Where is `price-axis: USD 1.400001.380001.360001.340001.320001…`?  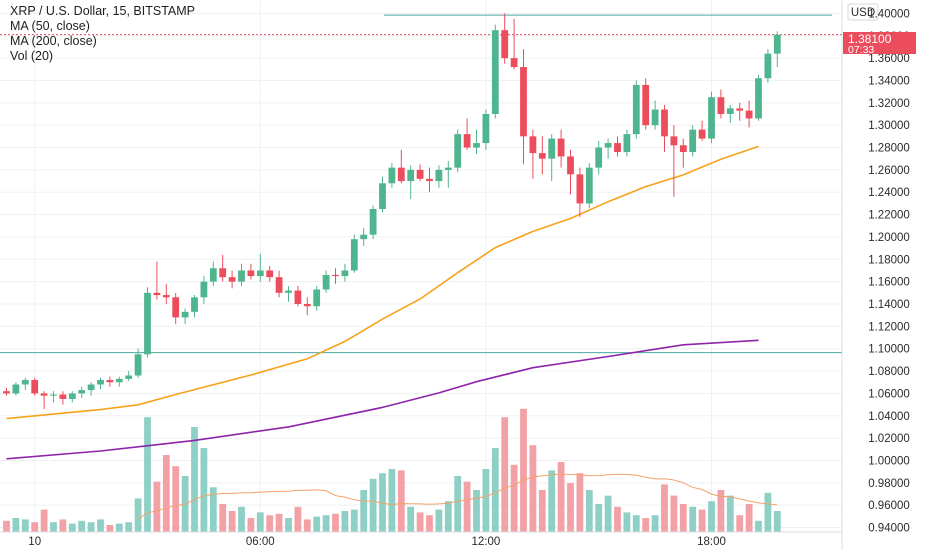
price-axis: USD 1.400001.380001.360001.340001.320001… is located at coordinates (886, 275).